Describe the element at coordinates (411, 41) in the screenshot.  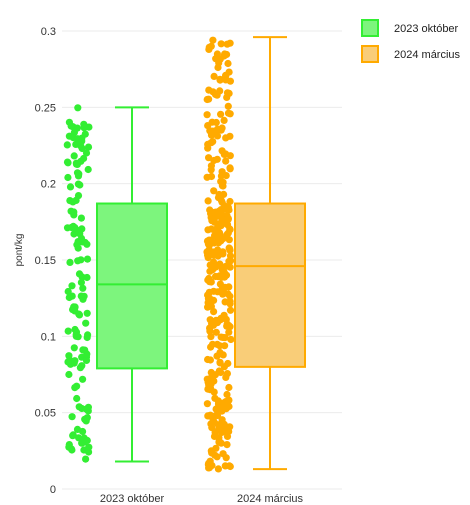
I see `legend: 2023 október 2024 március` at that location.